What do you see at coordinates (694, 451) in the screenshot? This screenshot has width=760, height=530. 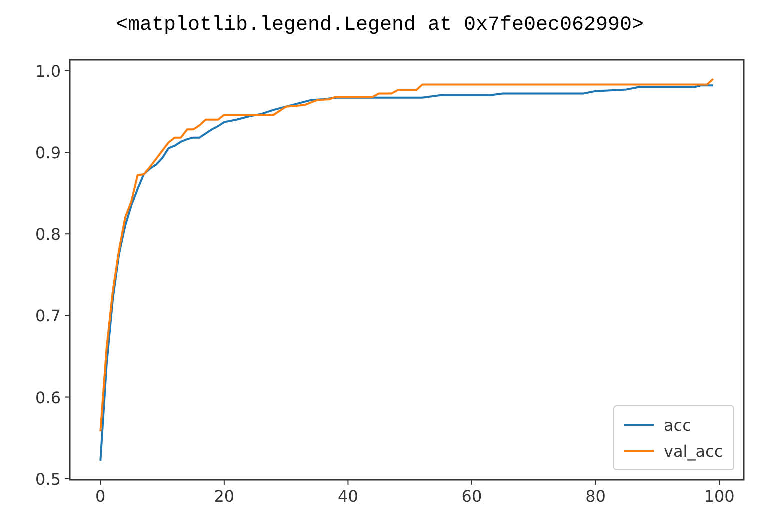 I see `legend-label: val_acc` at bounding box center [694, 451].